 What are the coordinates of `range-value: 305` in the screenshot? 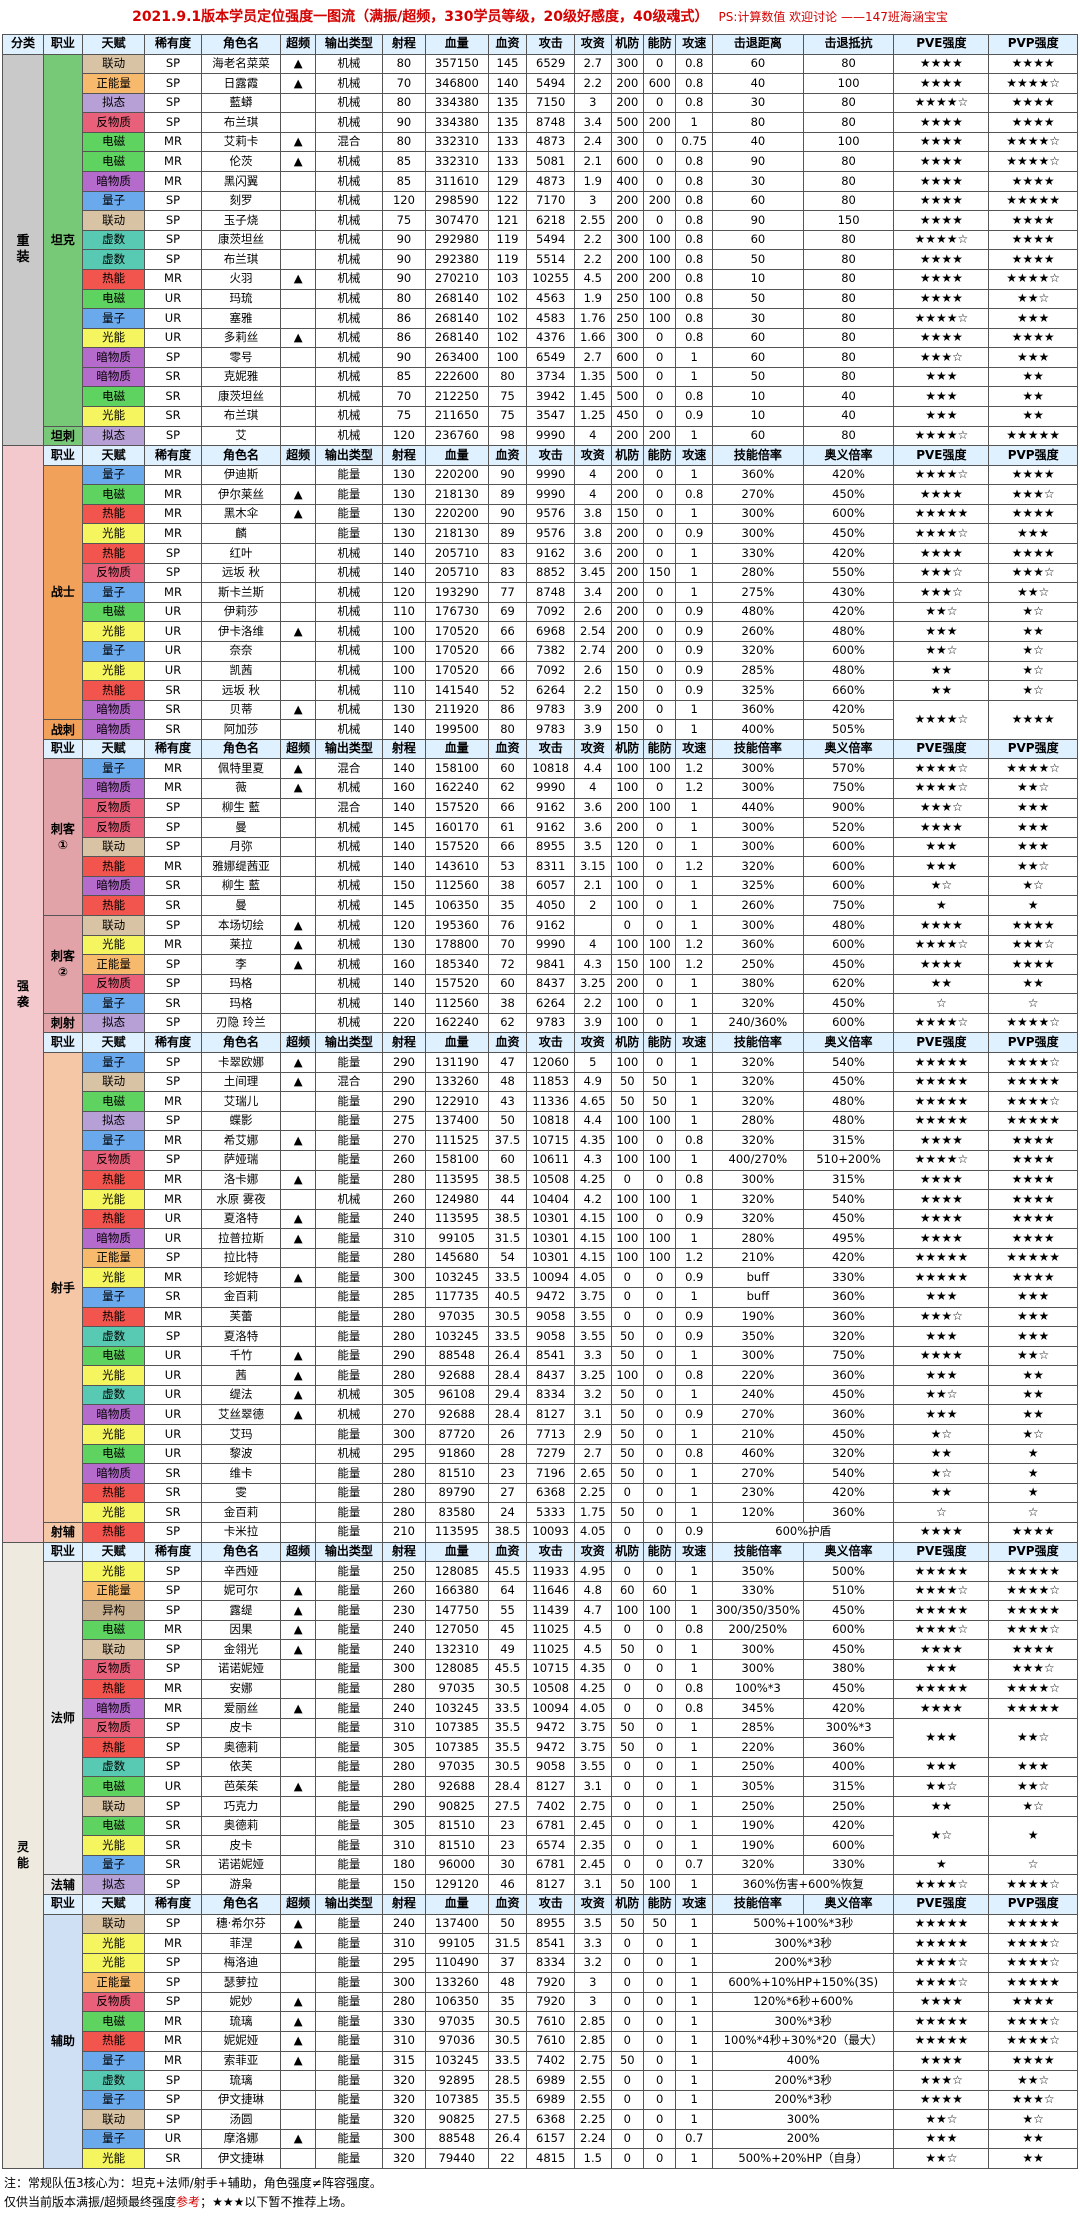 It's located at (404, 1826).